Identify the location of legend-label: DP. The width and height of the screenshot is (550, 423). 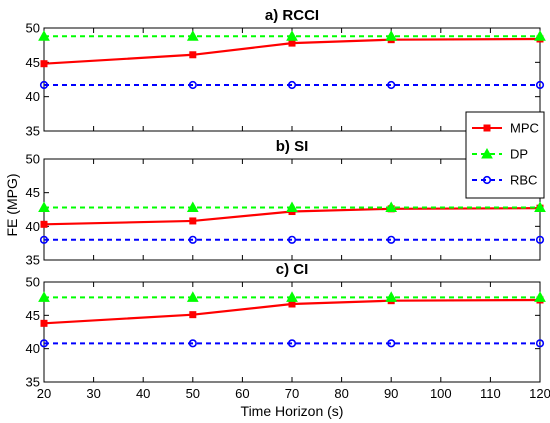
(519, 154).